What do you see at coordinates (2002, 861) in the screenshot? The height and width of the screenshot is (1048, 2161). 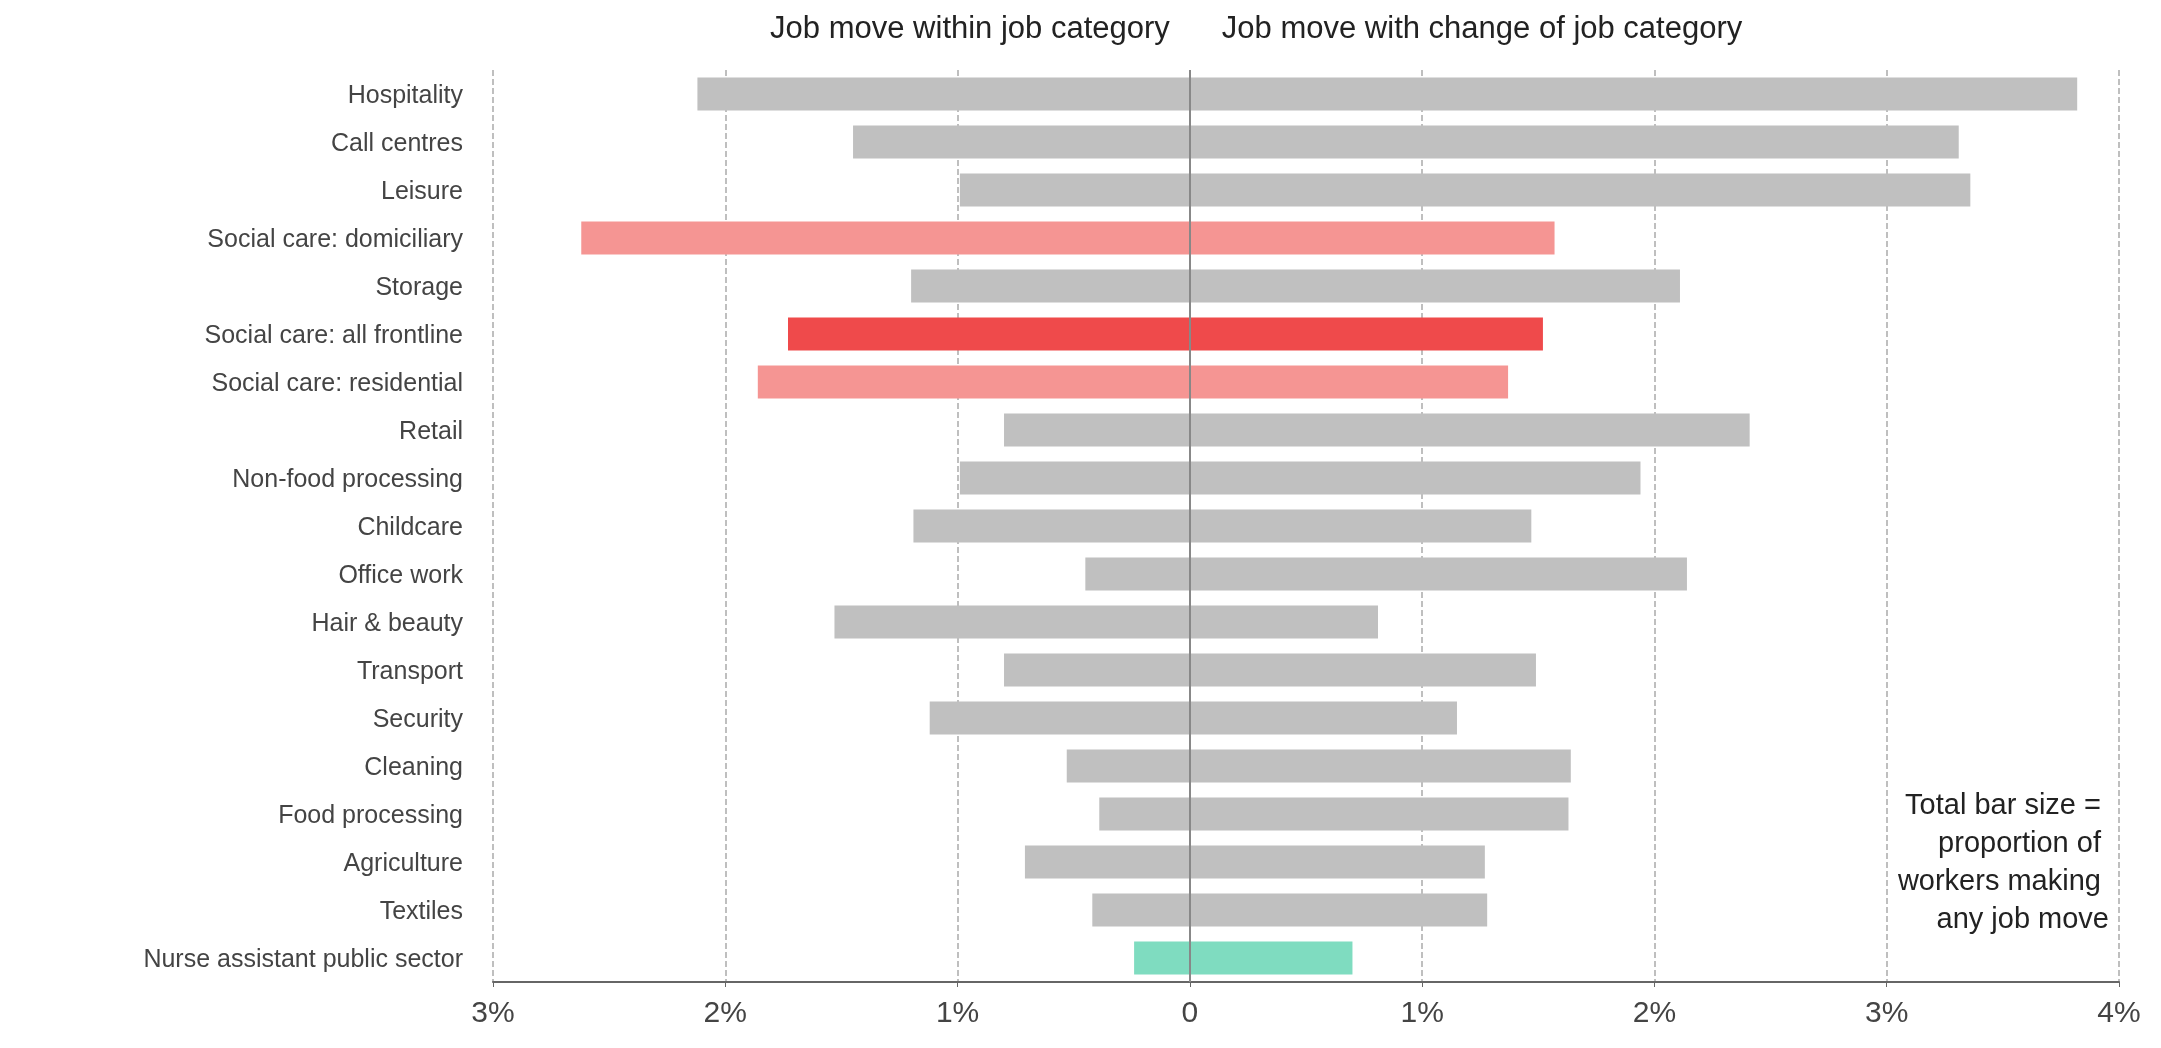 I see `annotation: Total bar size = proportion of workers making any job move` at bounding box center [2002, 861].